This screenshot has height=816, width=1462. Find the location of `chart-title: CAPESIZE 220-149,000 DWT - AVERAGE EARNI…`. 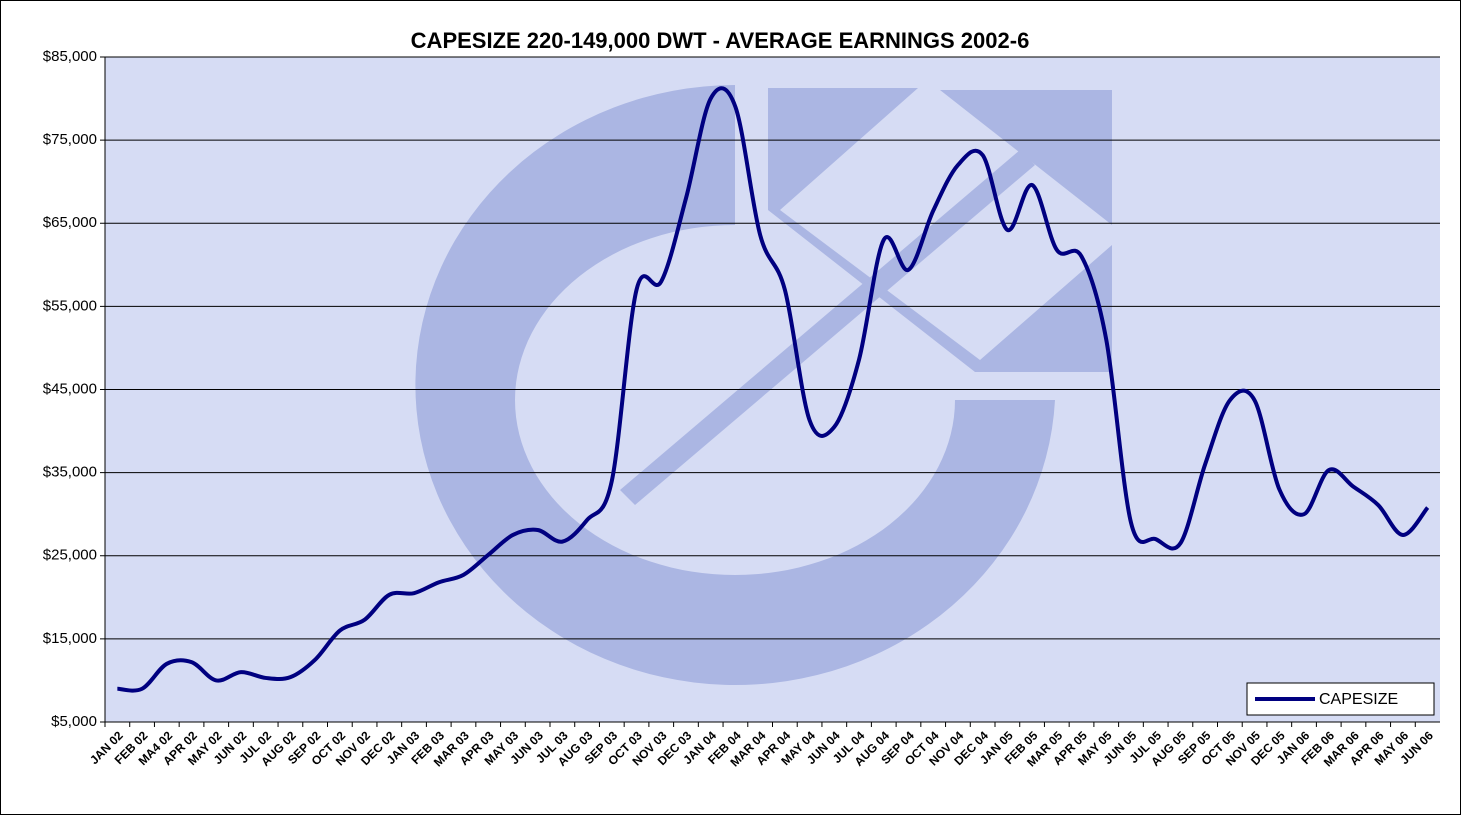

chart-title: CAPESIZE 220-149,000 DWT - AVERAGE EARNI… is located at coordinates (720, 40).